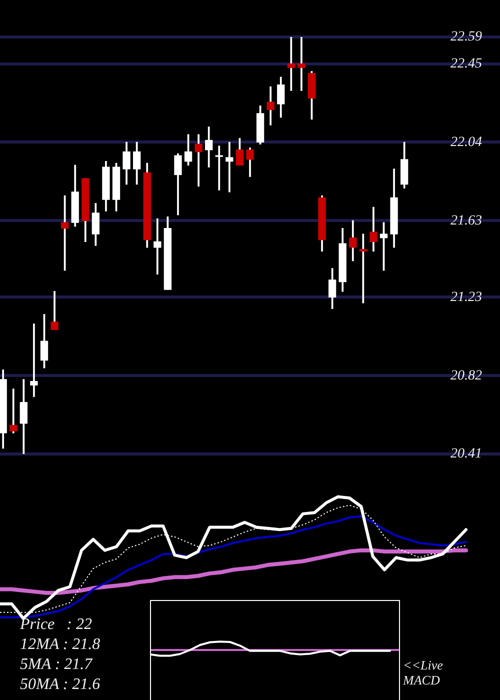 The width and height of the screenshot is (500, 700). Describe the element at coordinates (423, 672) in the screenshot. I see `text: <<Live MACD` at that location.